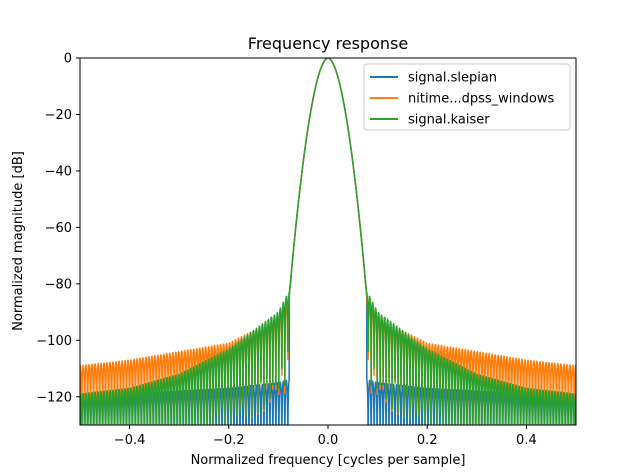  I want to click on legend-label: signal.kaiser, so click(449, 120).